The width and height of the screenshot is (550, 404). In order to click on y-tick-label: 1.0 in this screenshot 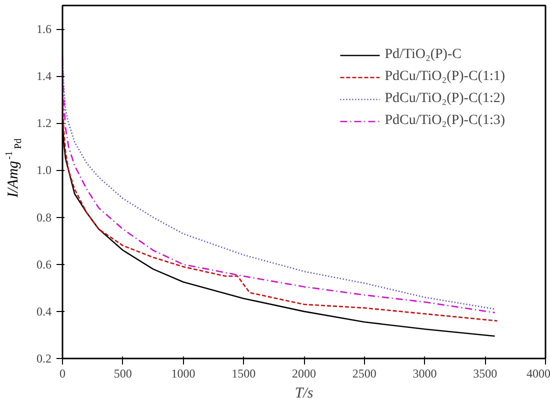, I will do `click(44, 170)`.